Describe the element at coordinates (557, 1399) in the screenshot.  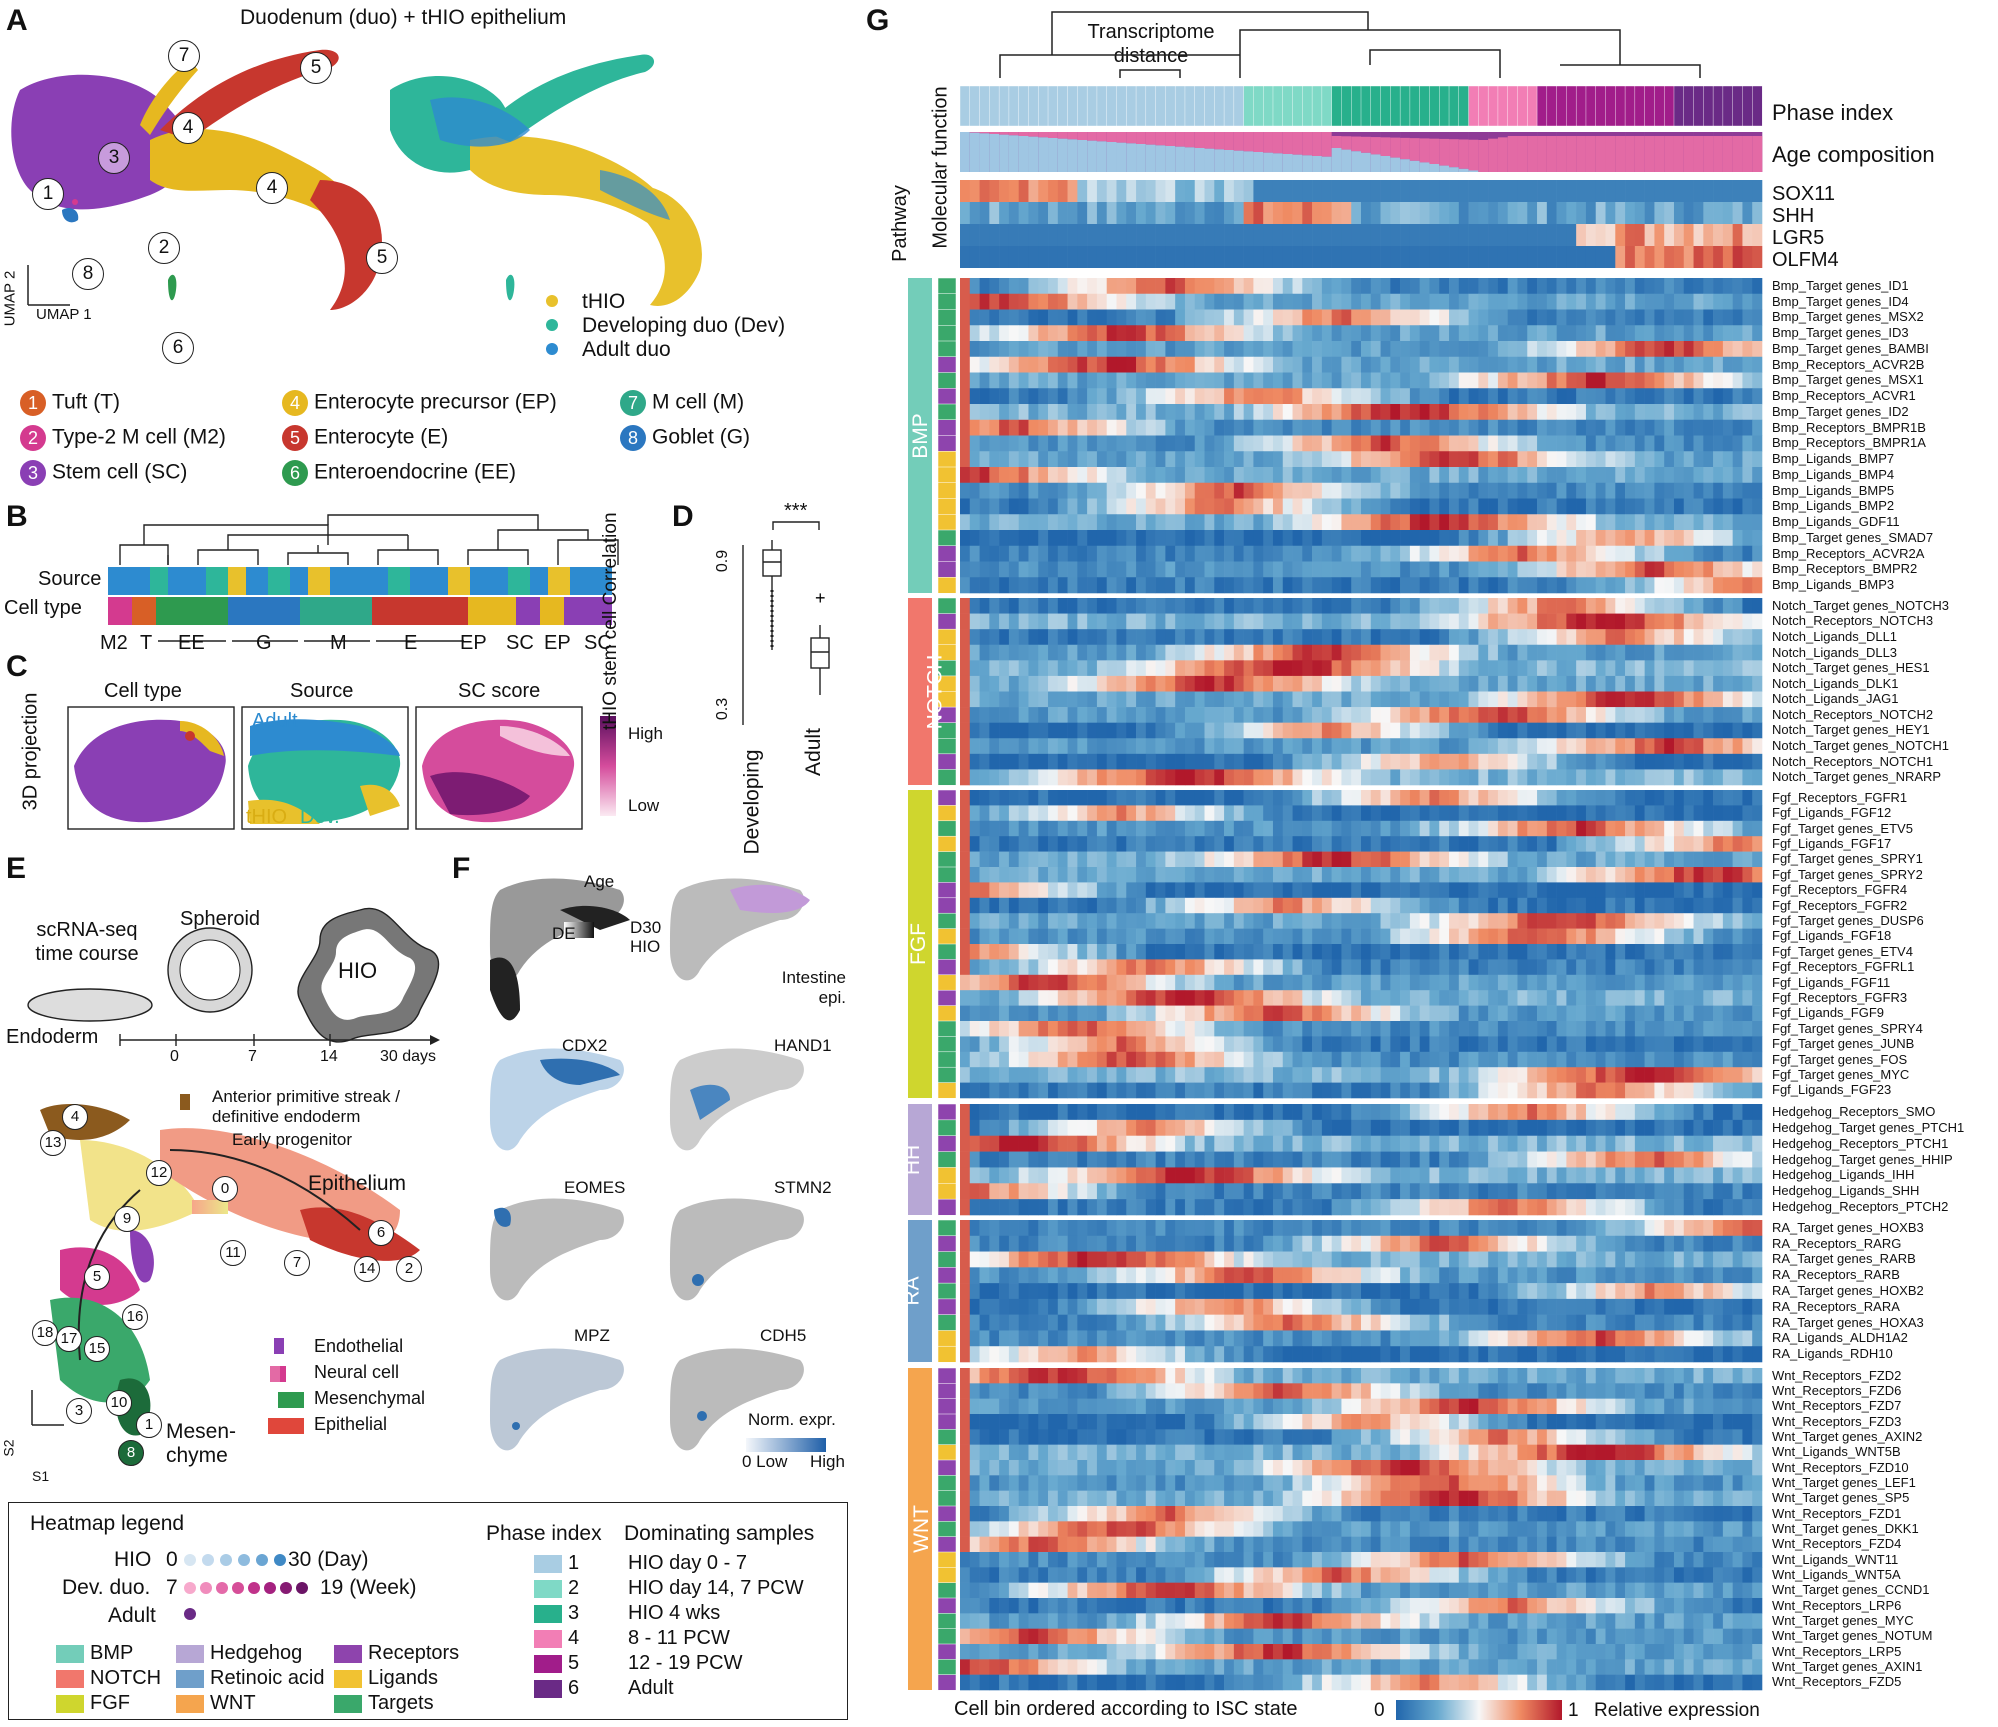
I see `f-mpz` at that location.